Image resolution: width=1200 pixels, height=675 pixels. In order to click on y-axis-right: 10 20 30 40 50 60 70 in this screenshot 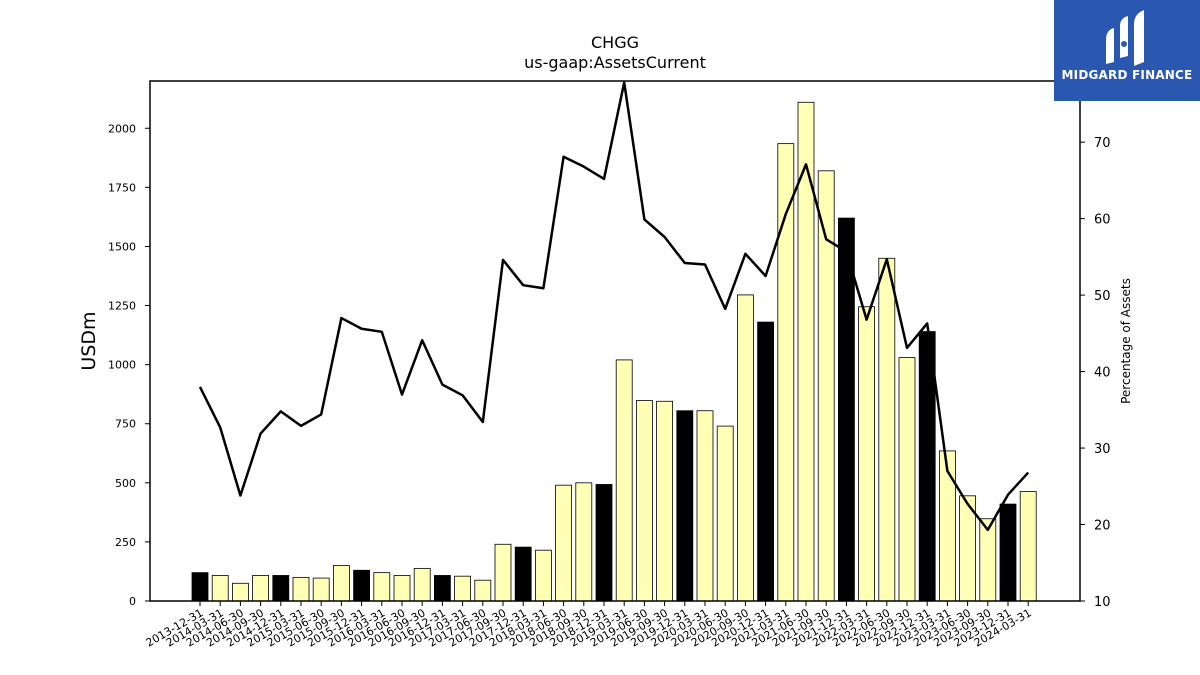, I will do `click(1095, 373)`.